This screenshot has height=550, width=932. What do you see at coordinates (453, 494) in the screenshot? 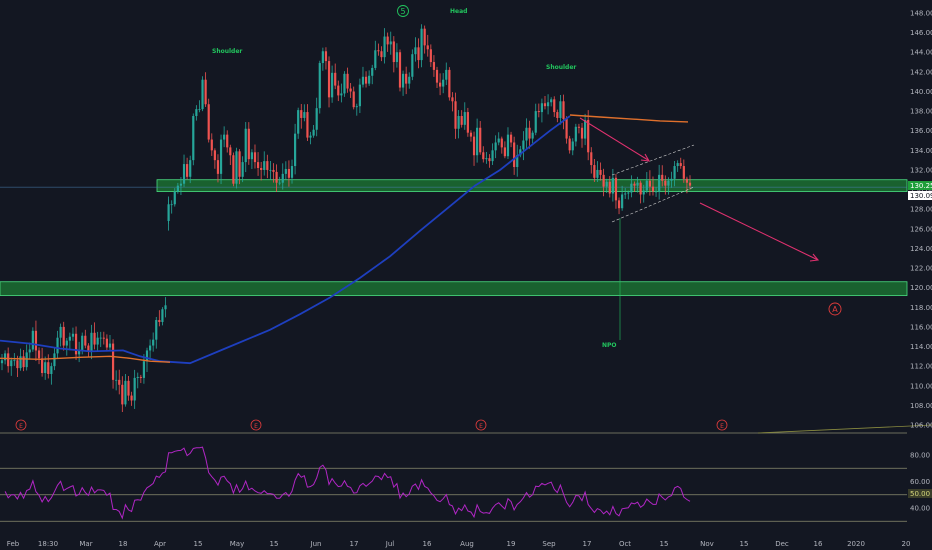
I see `rsi-level-lines` at bounding box center [453, 494].